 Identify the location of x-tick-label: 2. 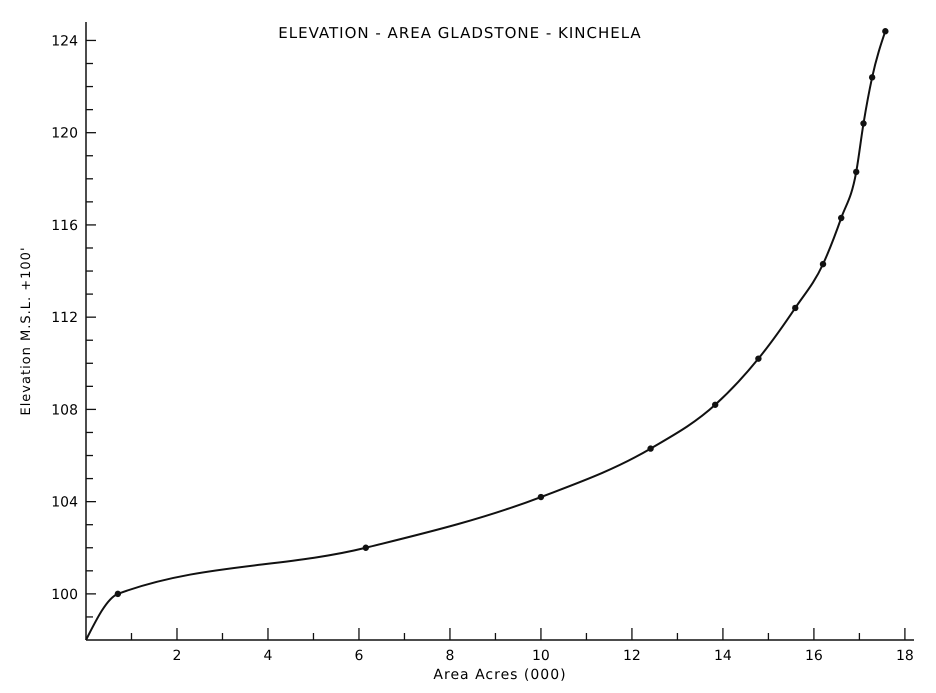
(177, 656).